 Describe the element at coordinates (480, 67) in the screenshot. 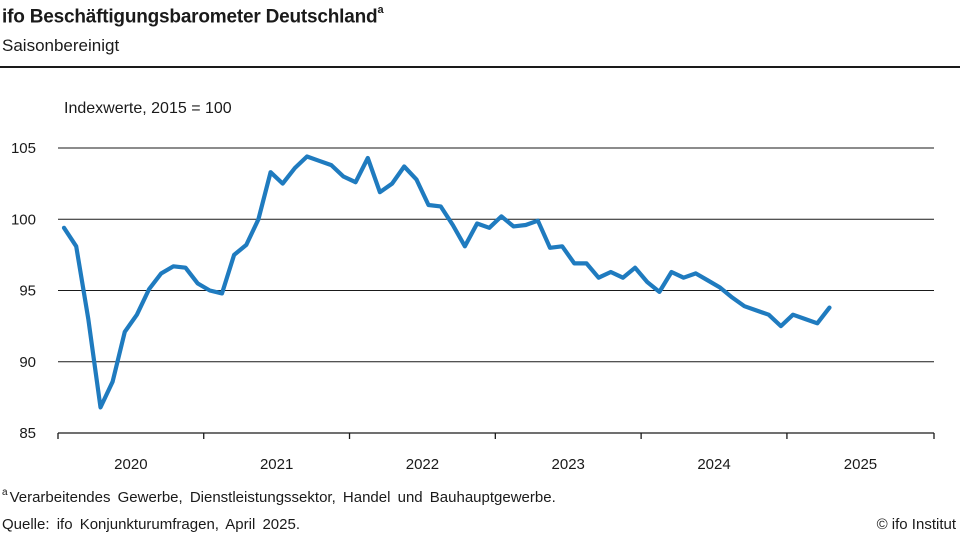

I see `header-divider` at that location.